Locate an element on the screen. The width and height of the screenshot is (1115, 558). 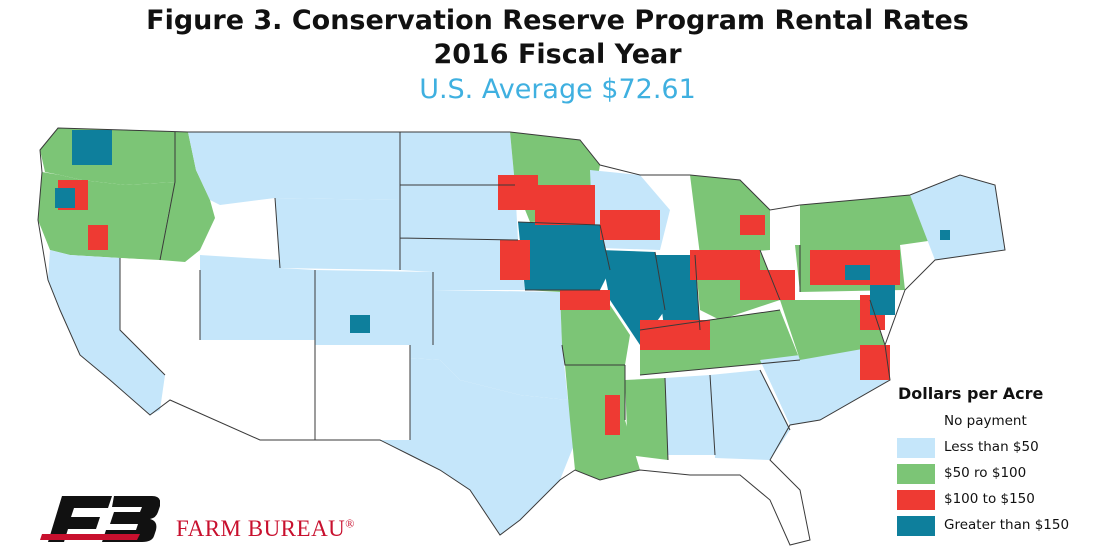
legend-item: No payment is located at coordinates (1004, 422).